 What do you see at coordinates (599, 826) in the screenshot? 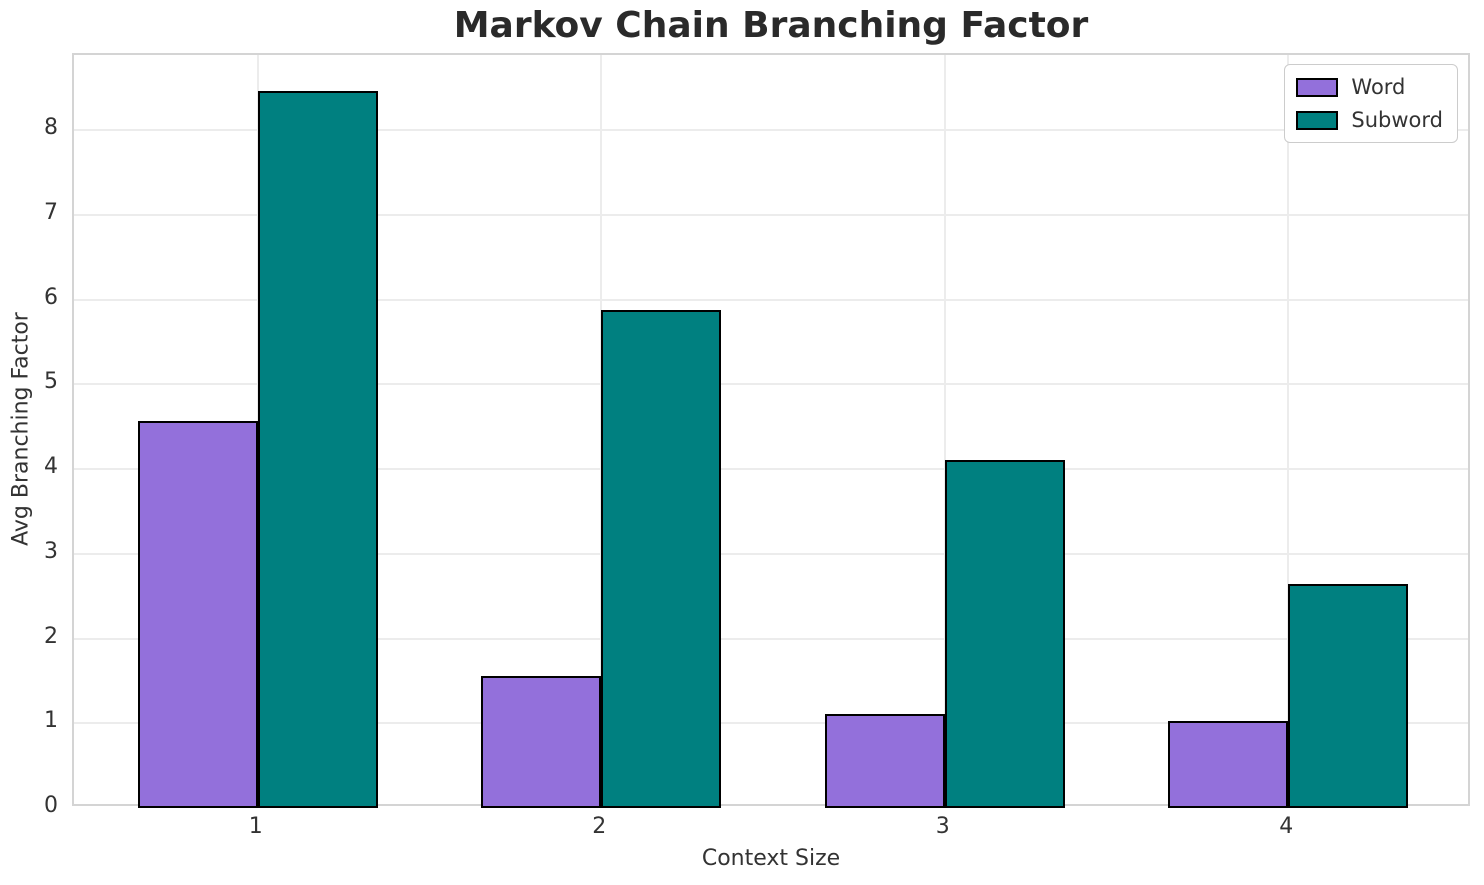
I see `x-tick-label: 2` at bounding box center [599, 826].